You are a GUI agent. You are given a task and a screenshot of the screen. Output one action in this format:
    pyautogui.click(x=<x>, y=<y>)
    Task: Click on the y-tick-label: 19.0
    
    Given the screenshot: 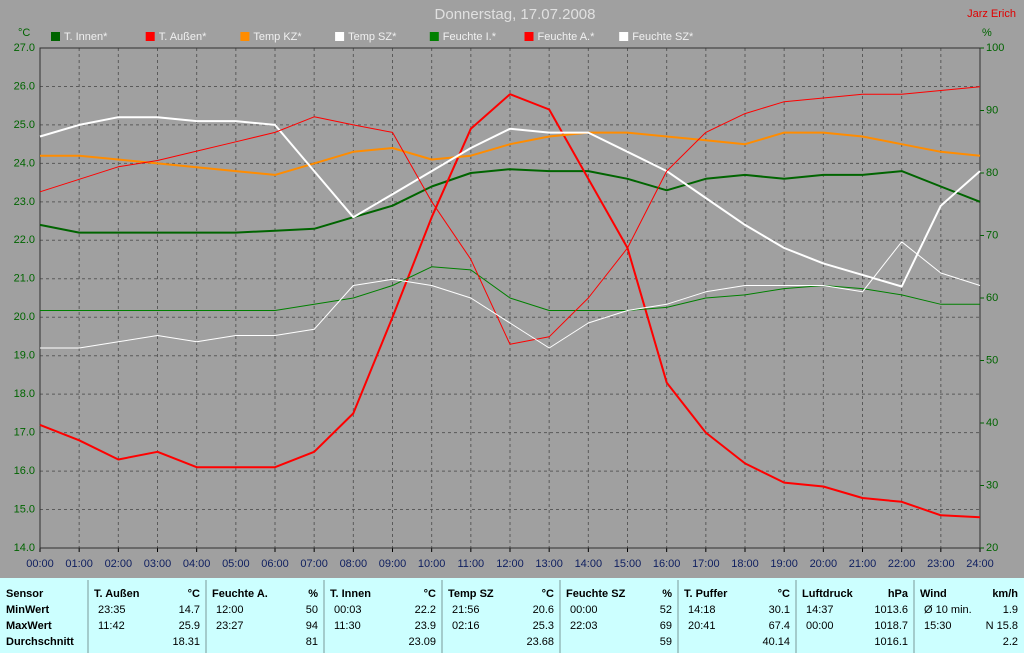 What is the action you would take?
    pyautogui.click(x=24, y=356)
    